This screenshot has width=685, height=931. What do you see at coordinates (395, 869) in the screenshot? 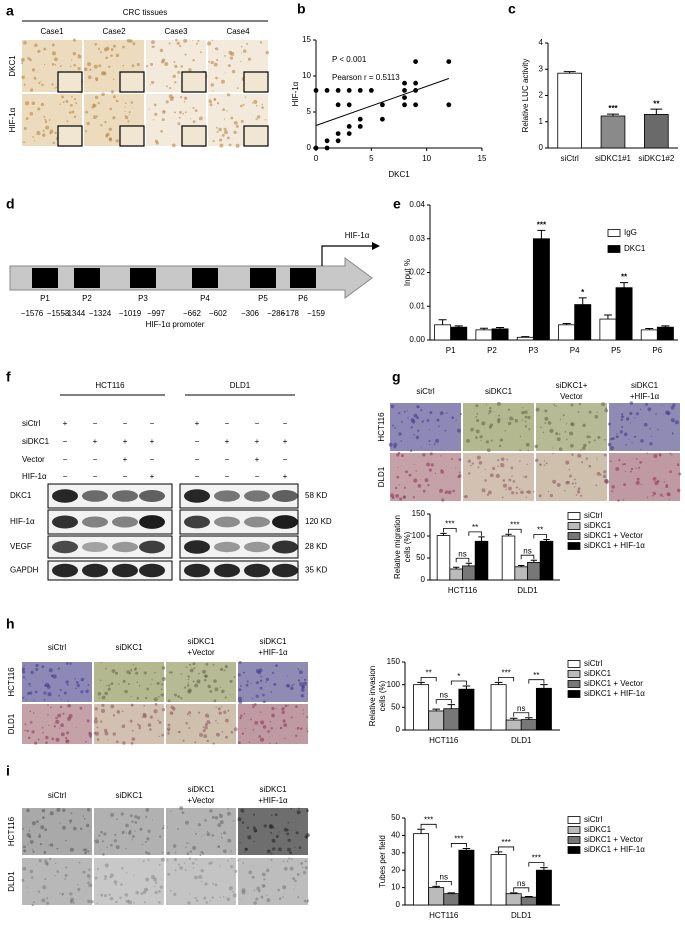
I see `y-tick-label: 20` at bounding box center [395, 869].